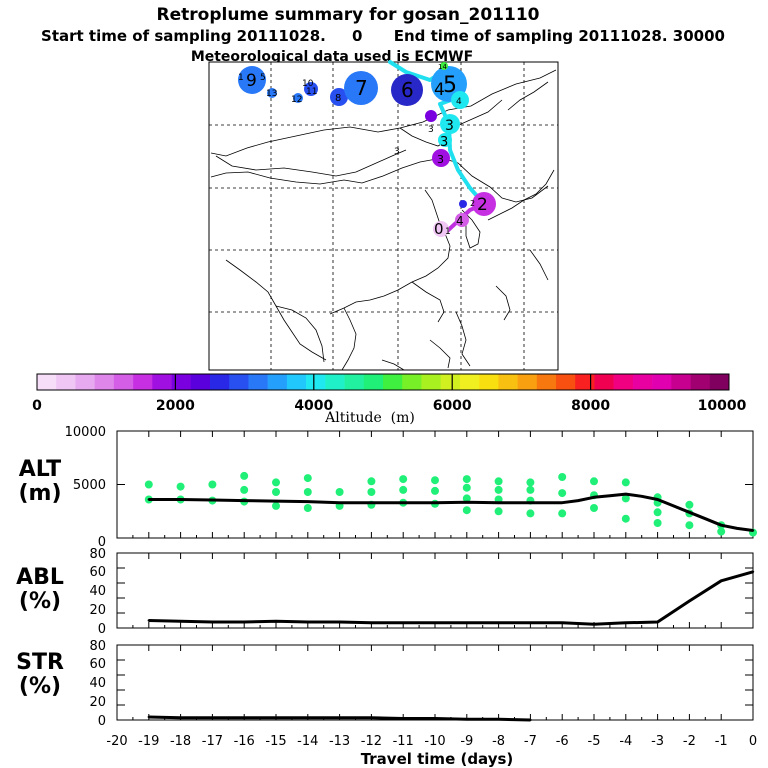 This screenshot has width=768, height=768. I want to click on cluster-label: 0, so click(439, 229).